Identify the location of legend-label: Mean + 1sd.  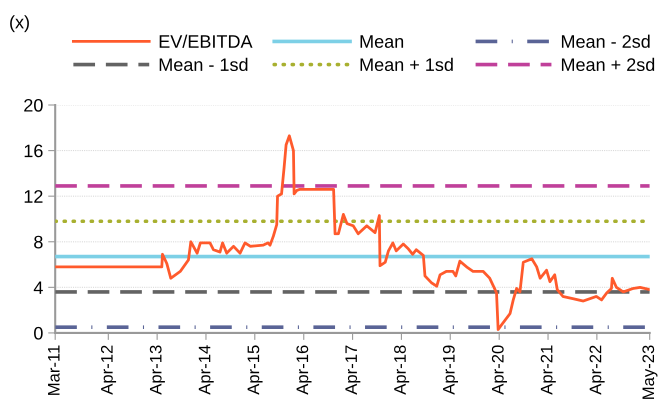
(406, 65).